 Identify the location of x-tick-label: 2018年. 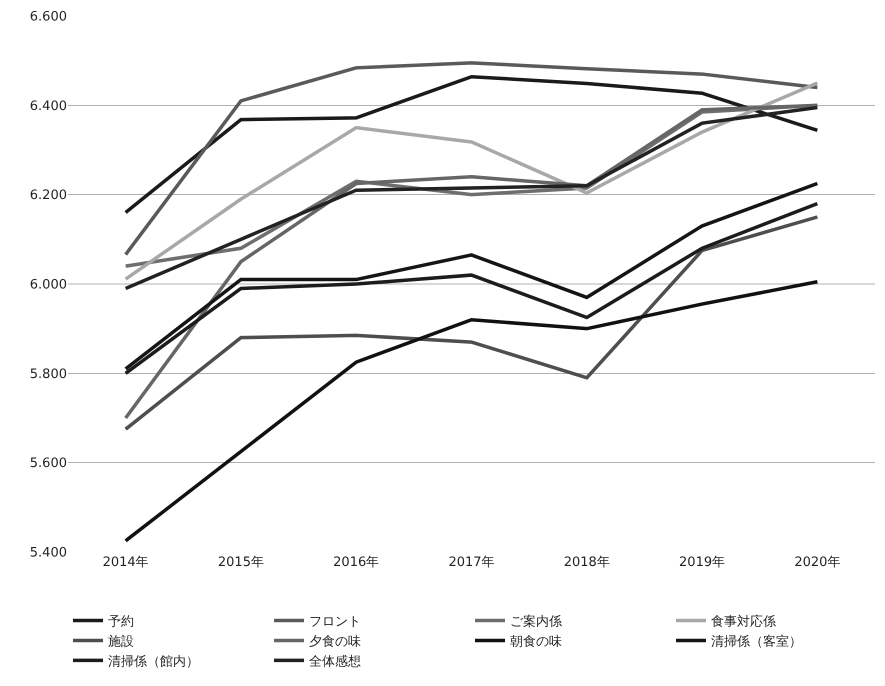
(587, 562).